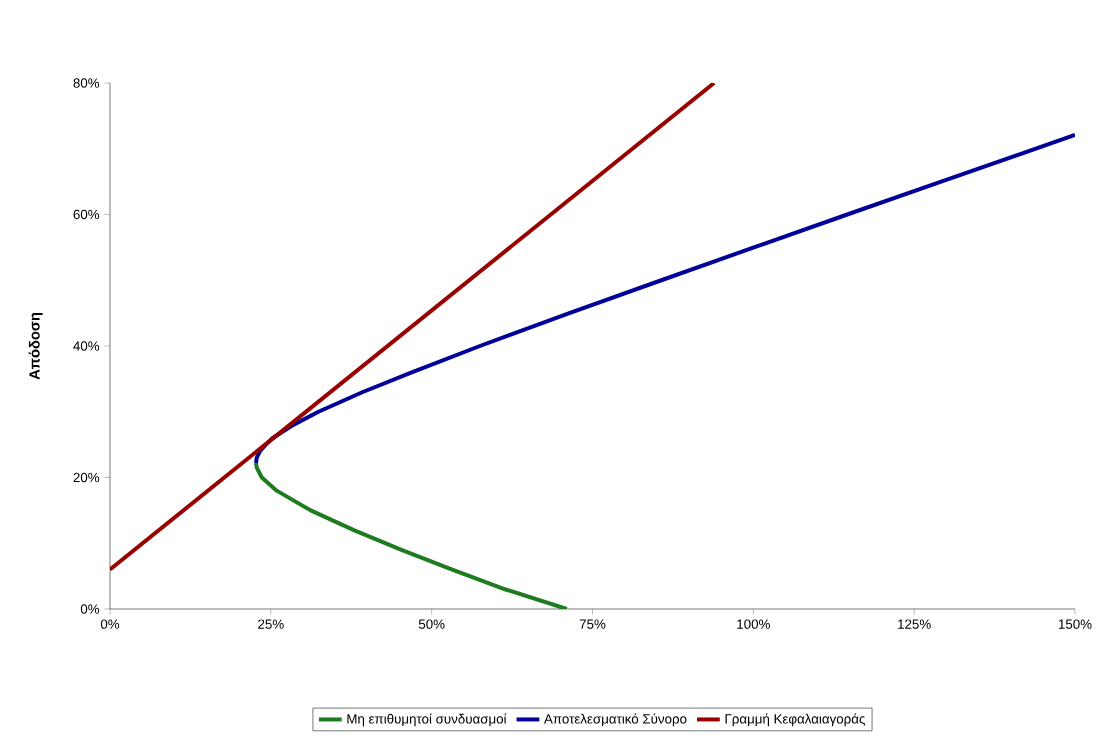 This screenshot has width=1115, height=749. I want to click on x-tick-label: 0%, so click(110, 624).